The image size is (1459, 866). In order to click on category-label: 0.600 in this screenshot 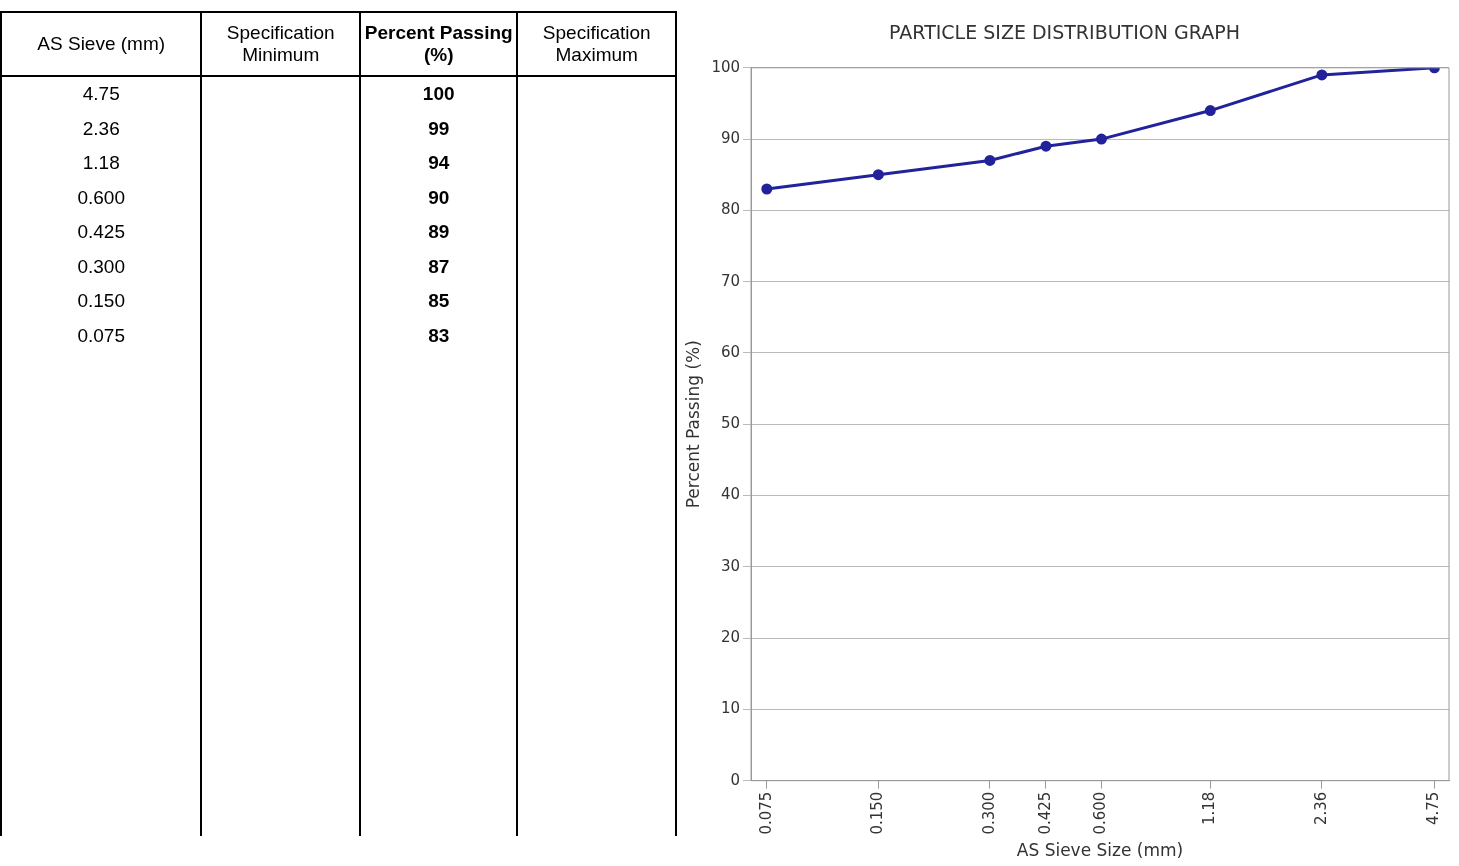, I will do `click(101, 197)`.